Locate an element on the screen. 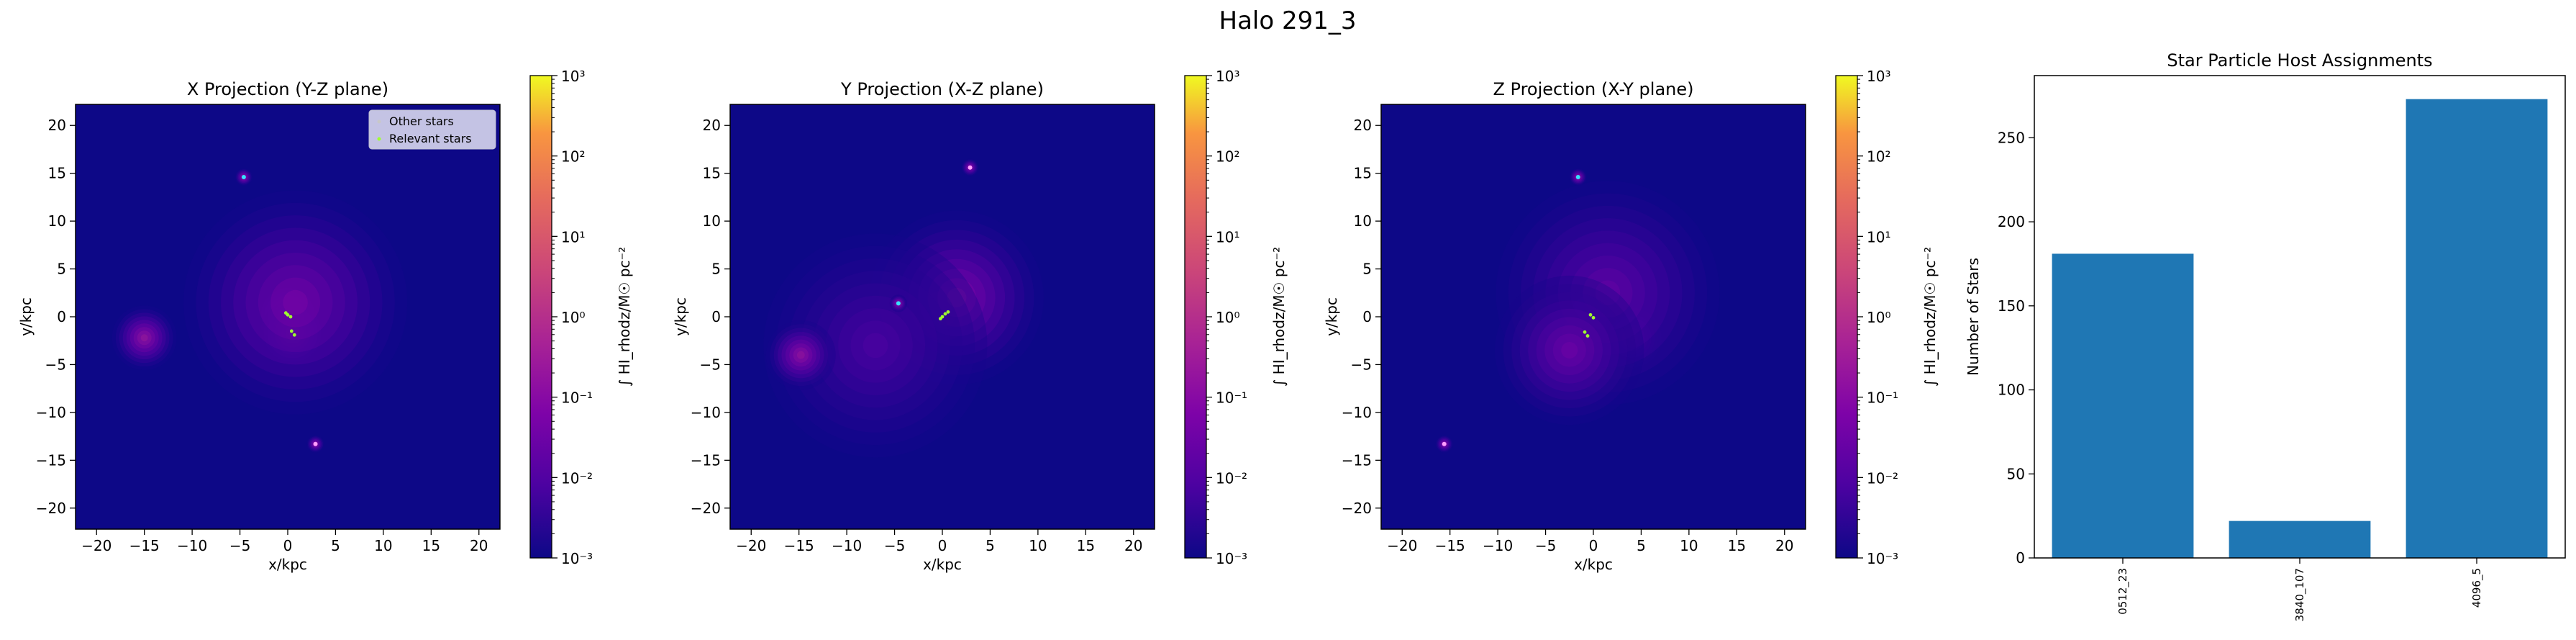 This screenshot has width=2576, height=640. x-tick-label: −5 is located at coordinates (239, 545).